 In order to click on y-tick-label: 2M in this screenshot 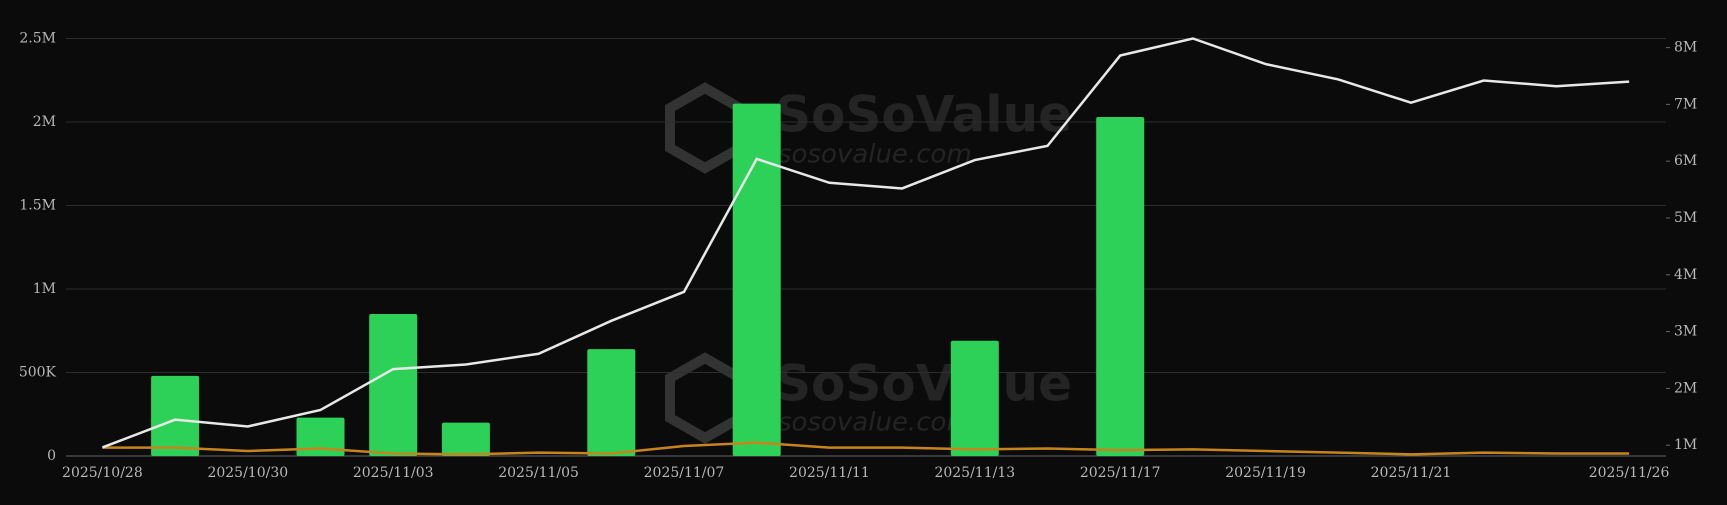, I will do `click(44, 122)`.